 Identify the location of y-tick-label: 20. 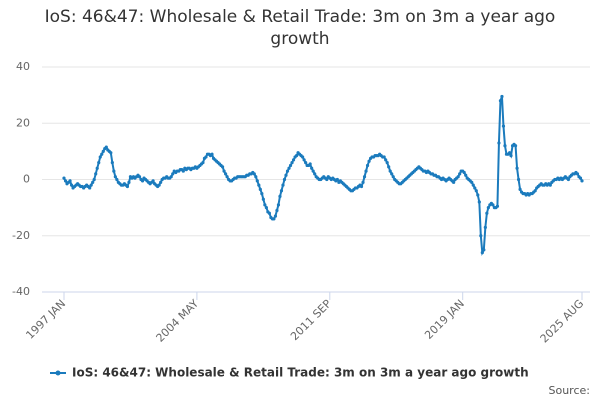
(23, 122).